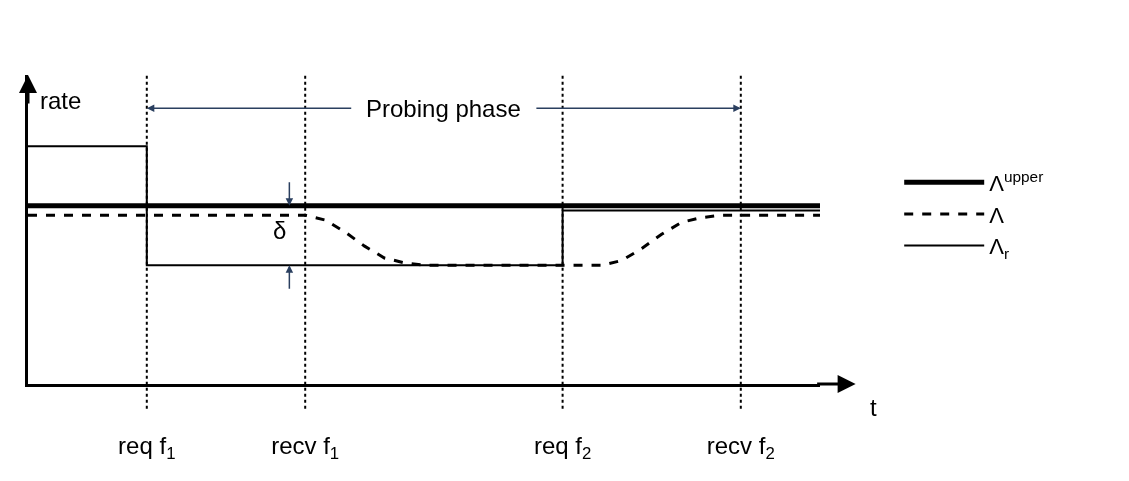  What do you see at coordinates (147, 447) in the screenshot?
I see `x-tick-label: req f$_{1}$` at bounding box center [147, 447].